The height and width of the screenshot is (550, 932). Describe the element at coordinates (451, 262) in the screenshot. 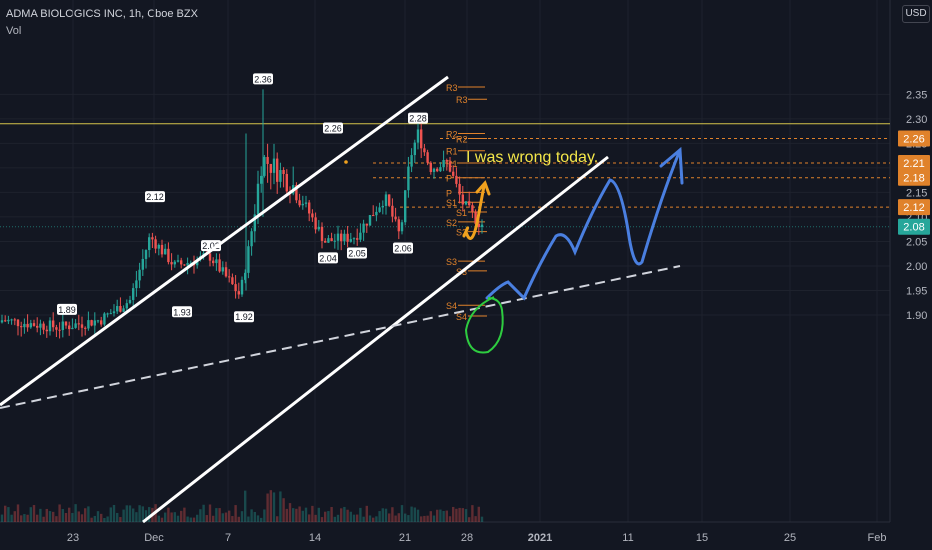

I see `pivot-label: S3` at that location.